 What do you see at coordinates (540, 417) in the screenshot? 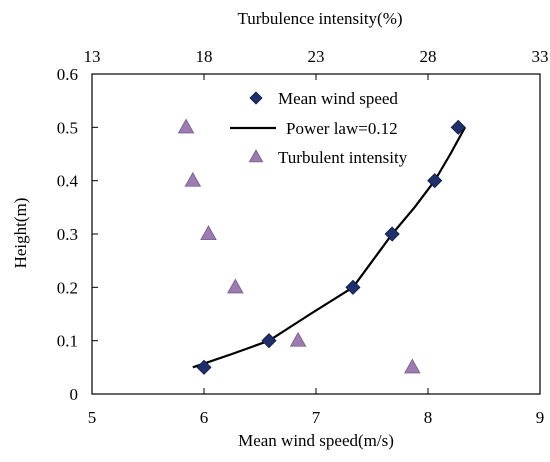
I see `x-tick-label: 9` at bounding box center [540, 417].